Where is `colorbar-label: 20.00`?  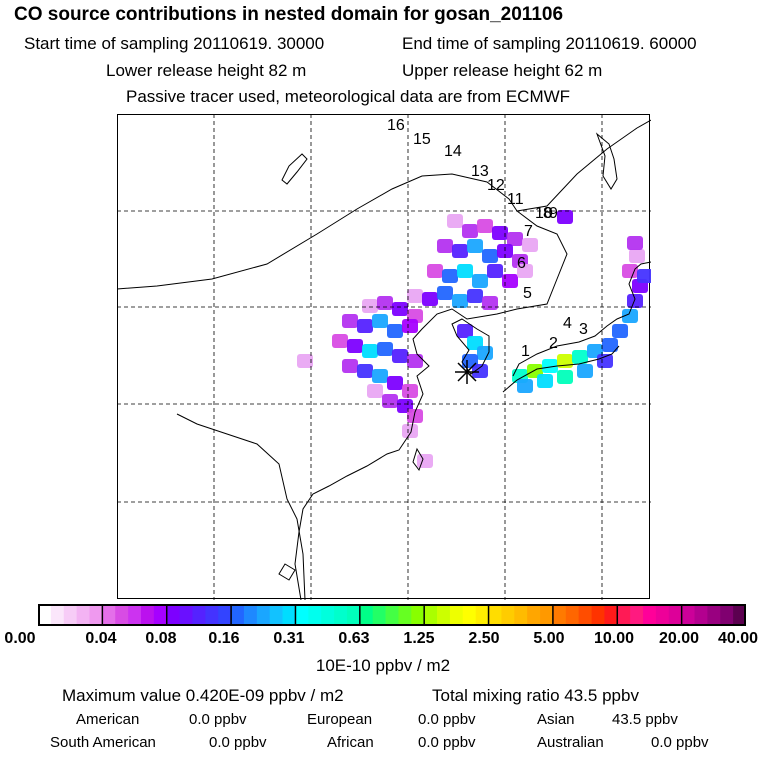
colorbar-label: 20.00 is located at coordinates (679, 638).